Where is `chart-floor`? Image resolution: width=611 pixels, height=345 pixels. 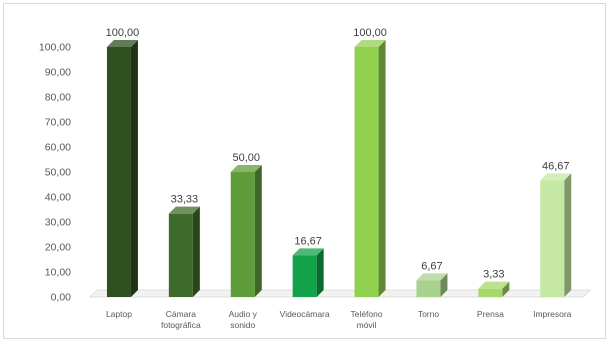
chart-floor is located at coordinates (340, 293).